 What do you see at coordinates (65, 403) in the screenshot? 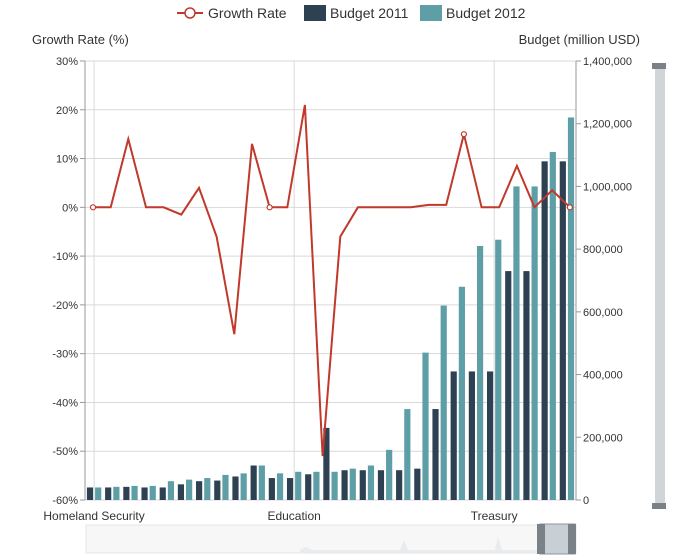
I see `left-tick-label: -40%` at bounding box center [65, 403].